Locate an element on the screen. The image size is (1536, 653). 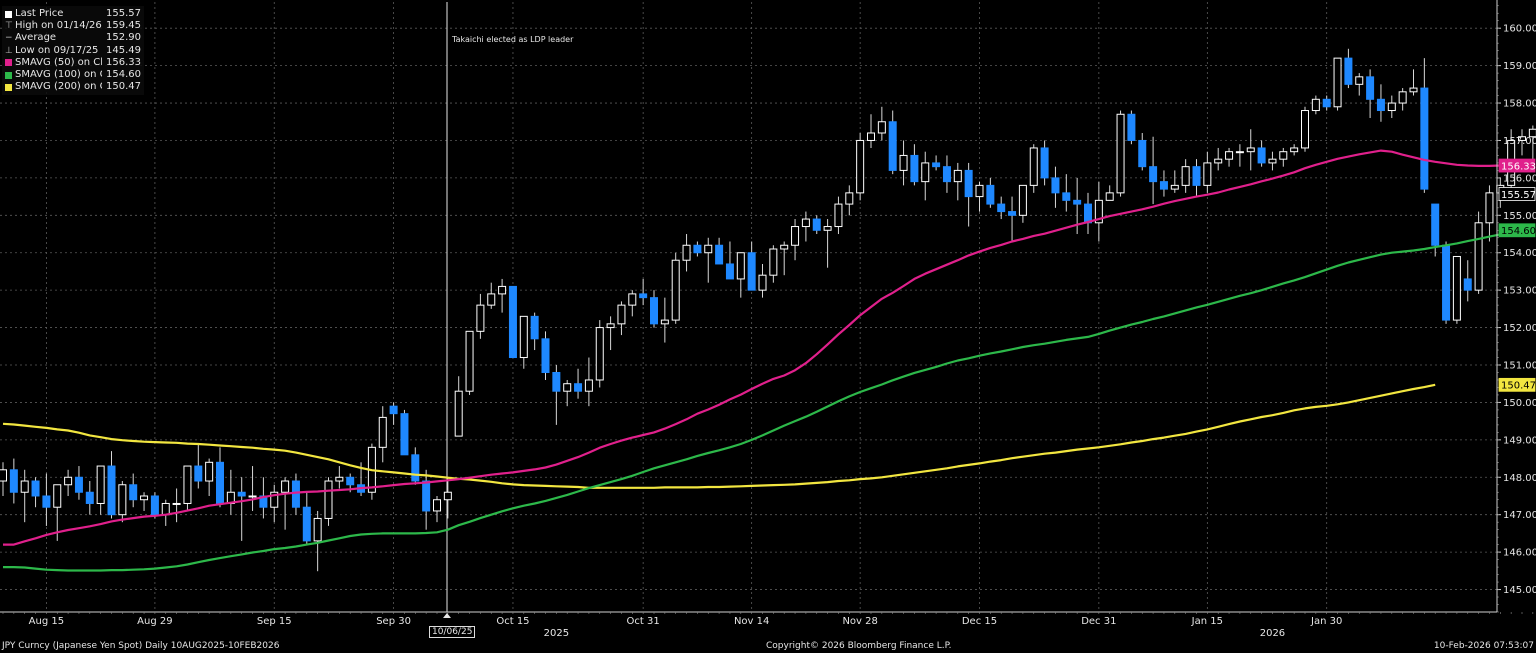
last-value-label: 155.57 is located at coordinates (1517, 194).